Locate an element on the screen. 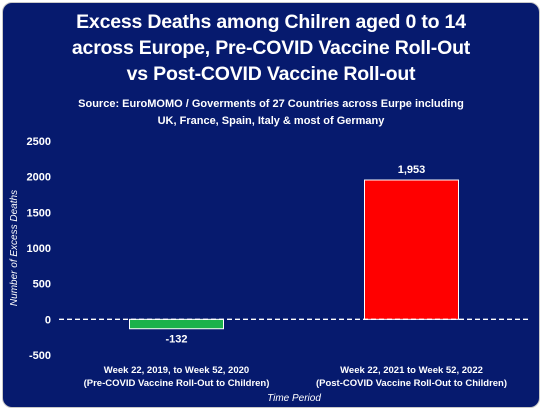 The width and height of the screenshot is (542, 410). y-axis-label: Number of Excess Deaths is located at coordinates (14, 248).